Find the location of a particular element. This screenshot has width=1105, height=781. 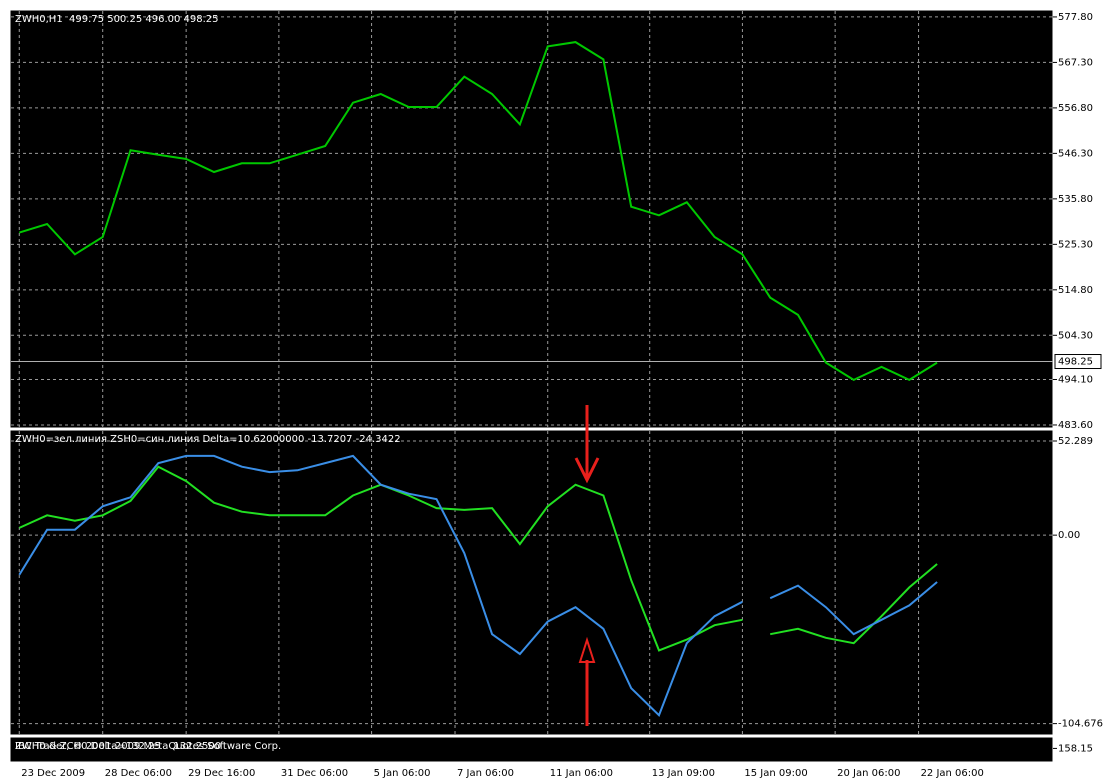

x-tick-label: 5 Jan 06:00 is located at coordinates (402, 773).